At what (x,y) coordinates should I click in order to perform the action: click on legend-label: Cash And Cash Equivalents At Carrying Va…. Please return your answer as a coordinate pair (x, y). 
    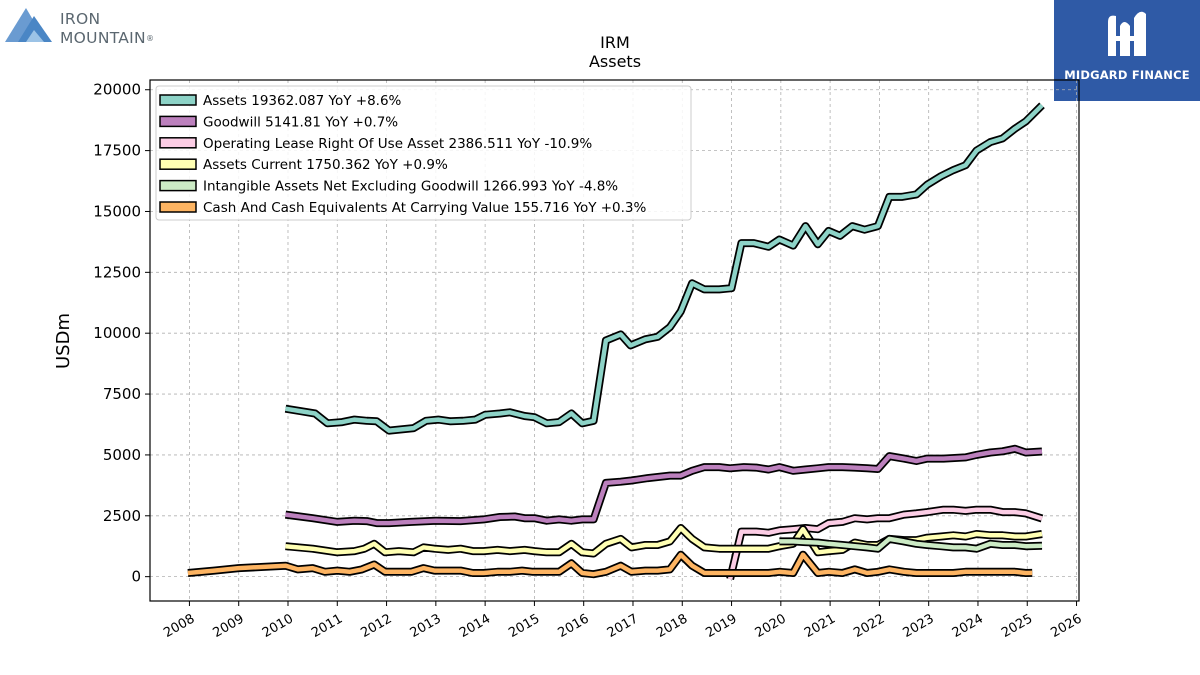
    Looking at the image, I should click on (425, 208).